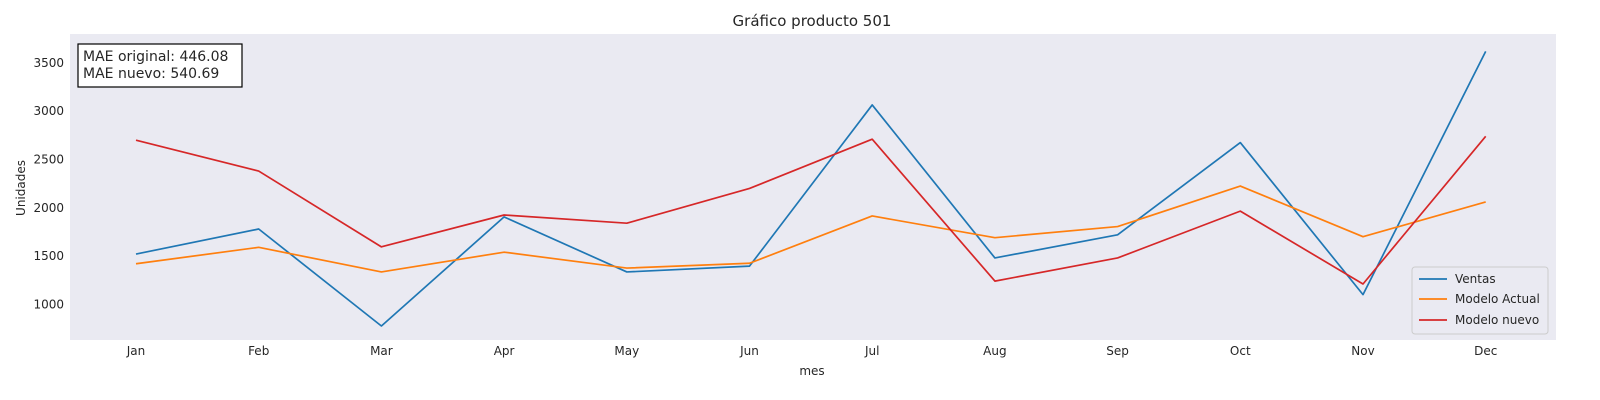 The height and width of the screenshot is (400, 1600). What do you see at coordinates (504, 351) in the screenshot?
I see `x-tick-label-apr: Apr` at bounding box center [504, 351].